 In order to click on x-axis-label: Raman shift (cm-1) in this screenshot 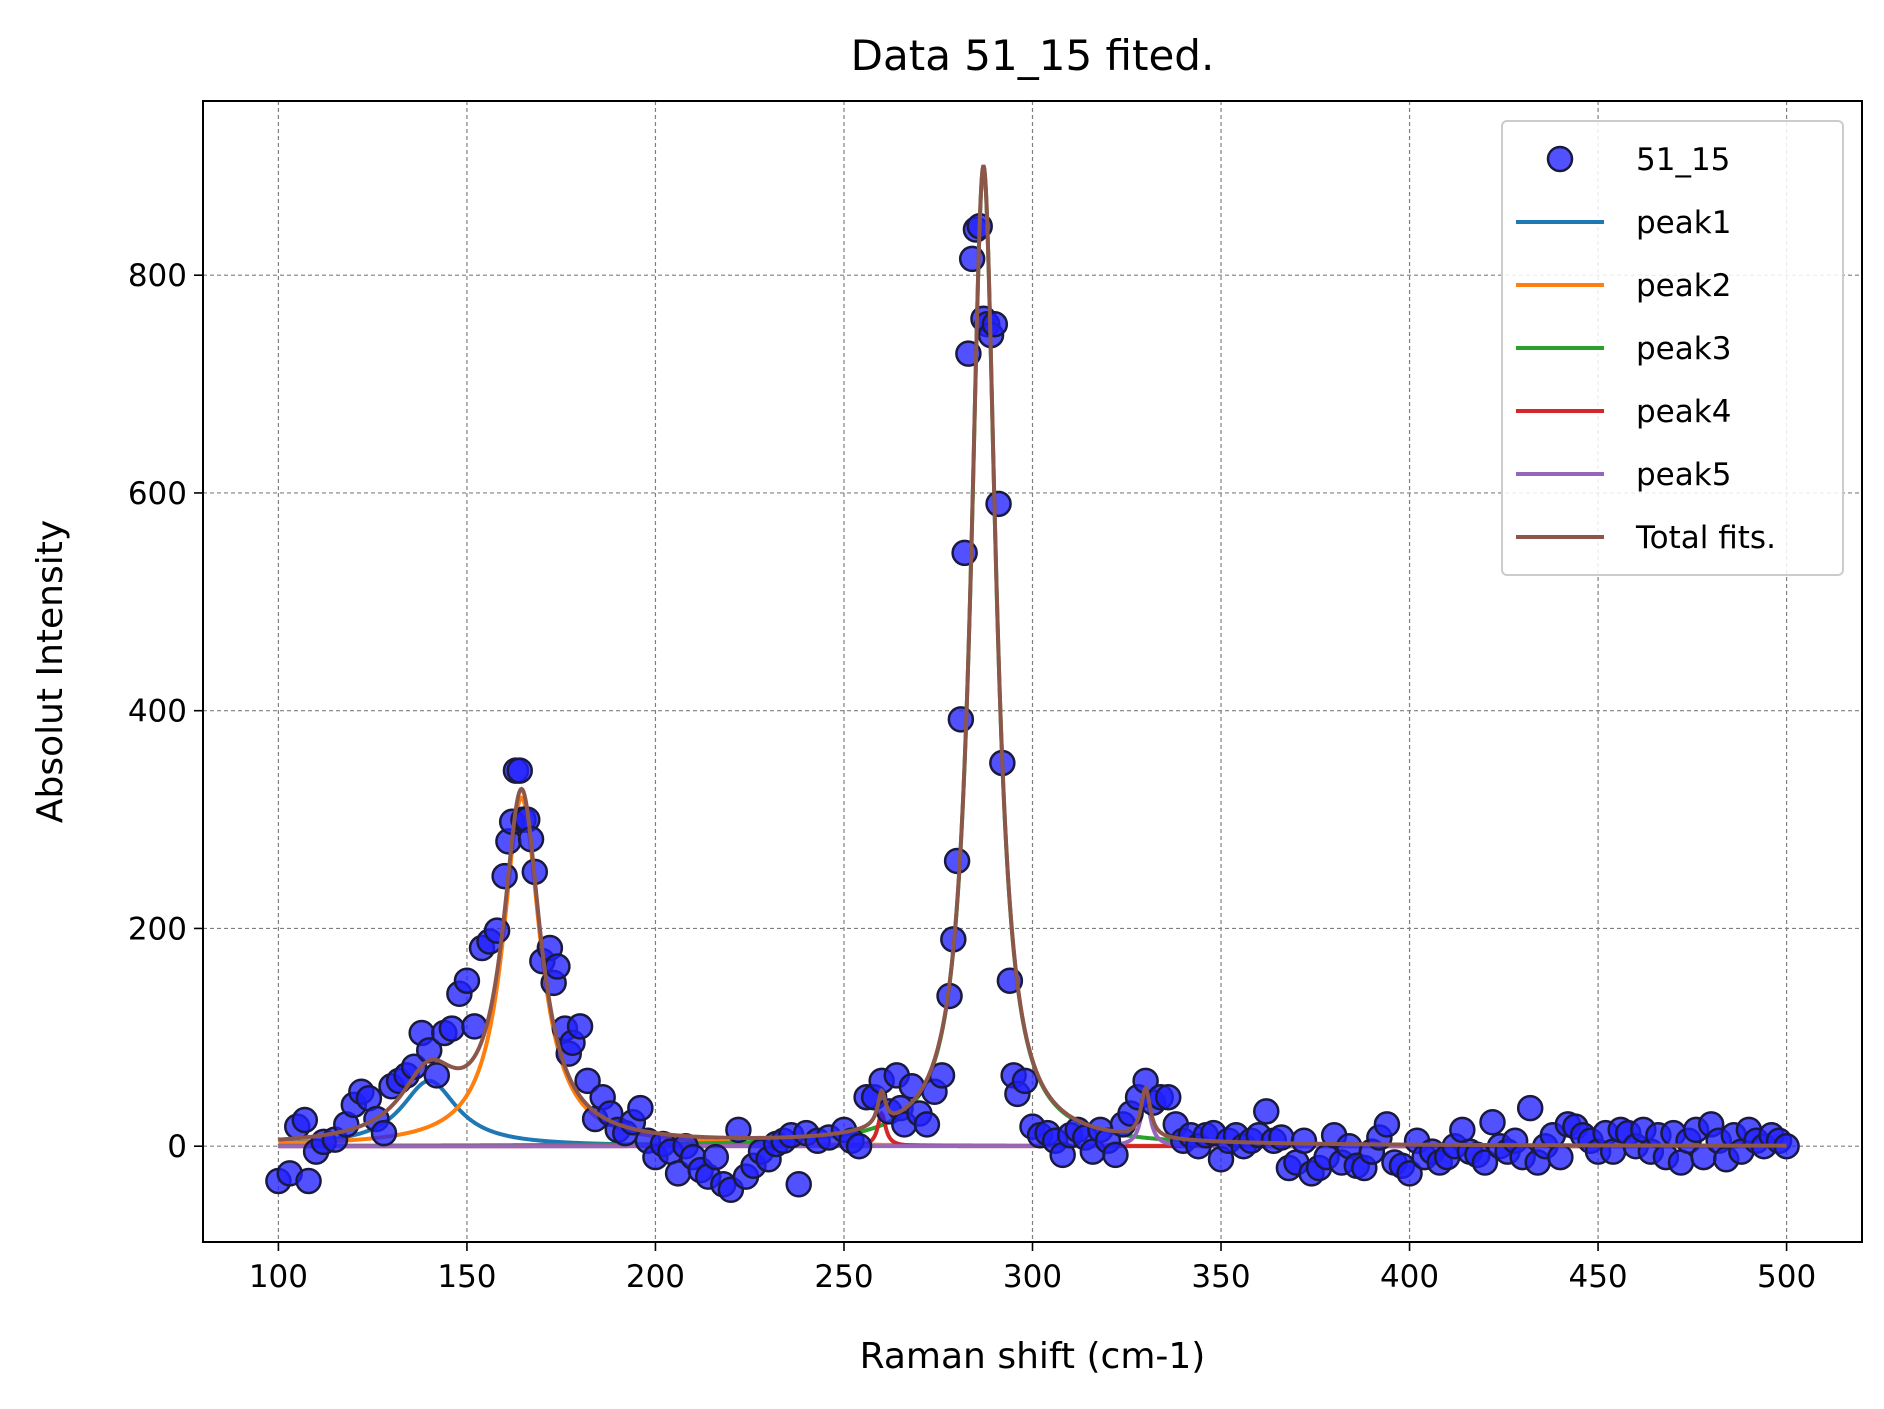, I will do `click(1033, 1356)`.